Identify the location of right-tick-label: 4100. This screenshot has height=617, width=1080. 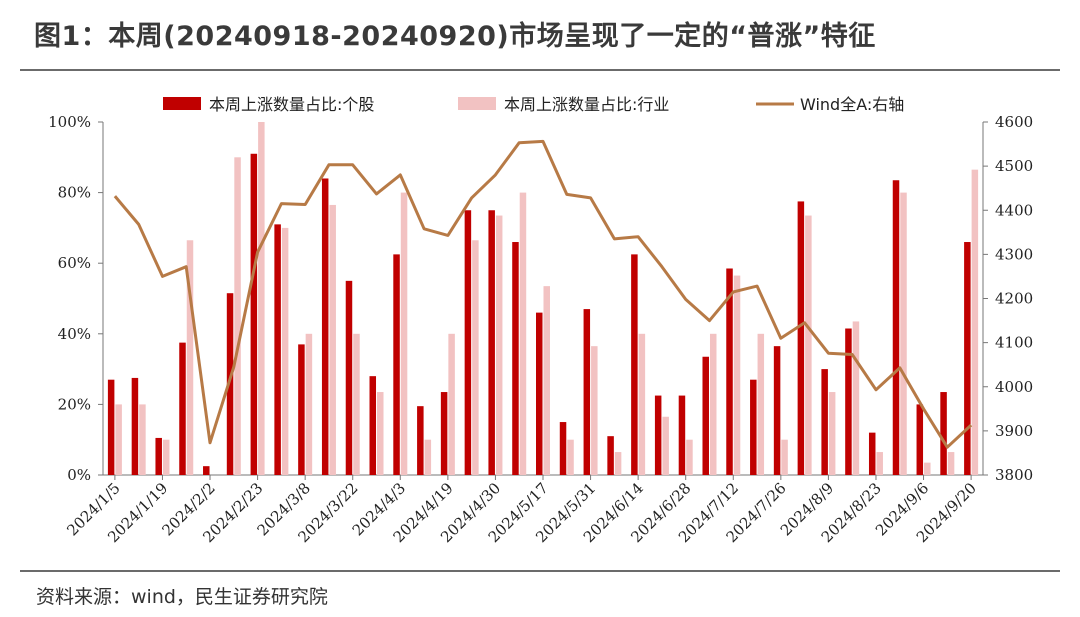
(1014, 343).